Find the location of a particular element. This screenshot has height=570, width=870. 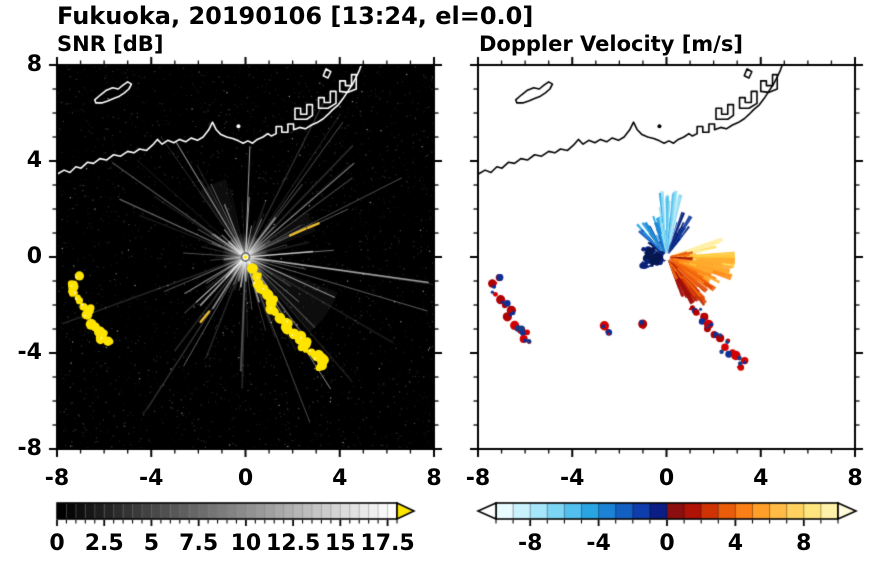

snr-y-tick-label: 0 is located at coordinates (34, 256).